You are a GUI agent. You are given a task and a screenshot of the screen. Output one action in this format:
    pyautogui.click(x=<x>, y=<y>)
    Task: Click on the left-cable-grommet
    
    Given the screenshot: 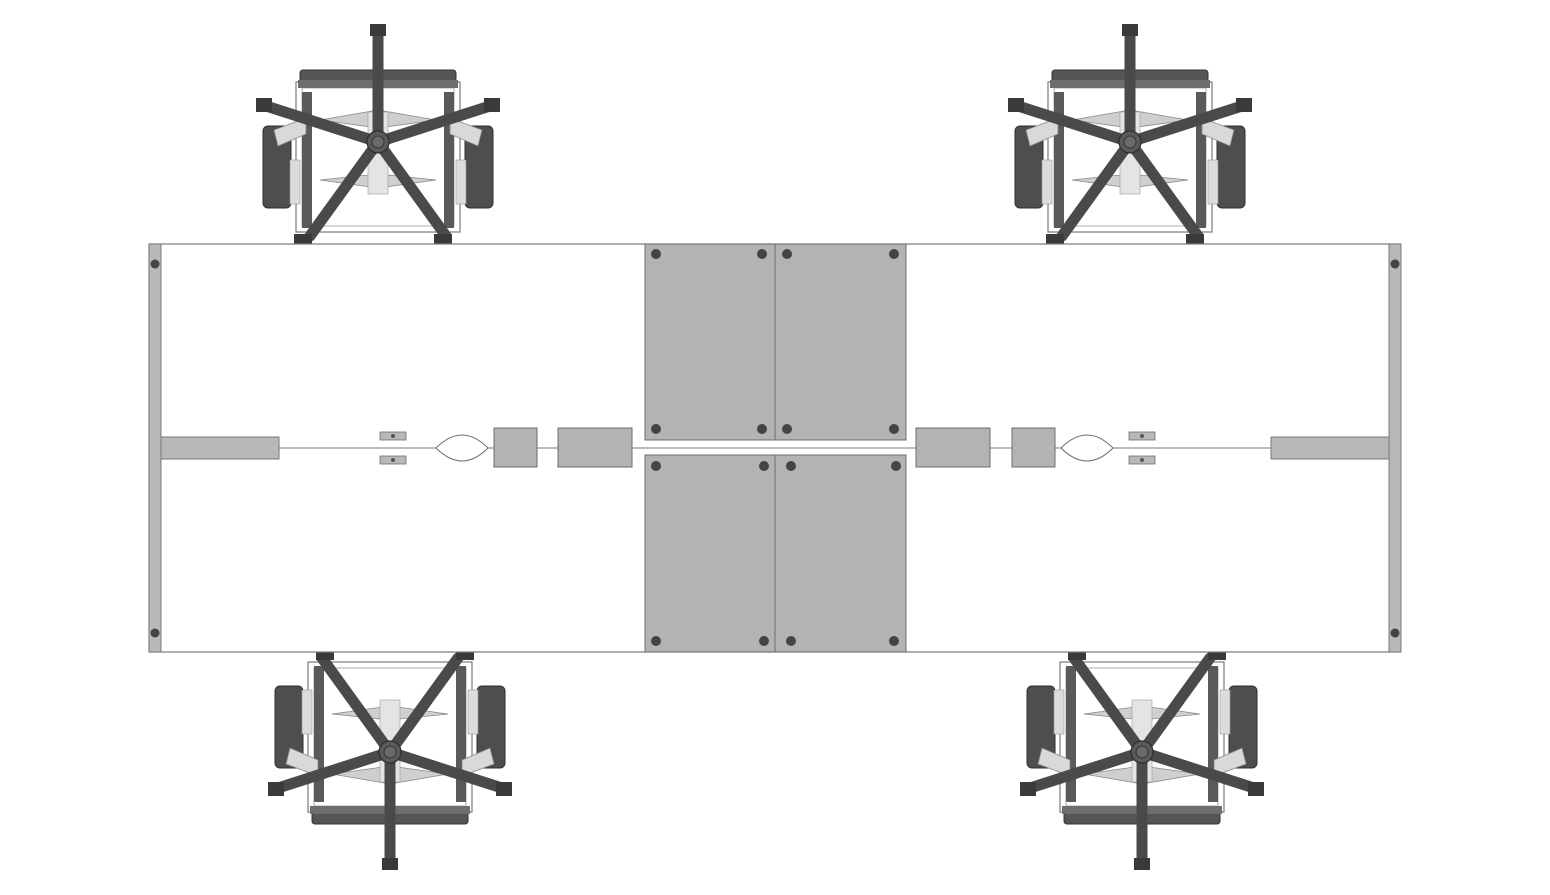 What is the action you would take?
    pyautogui.click(x=462, y=448)
    